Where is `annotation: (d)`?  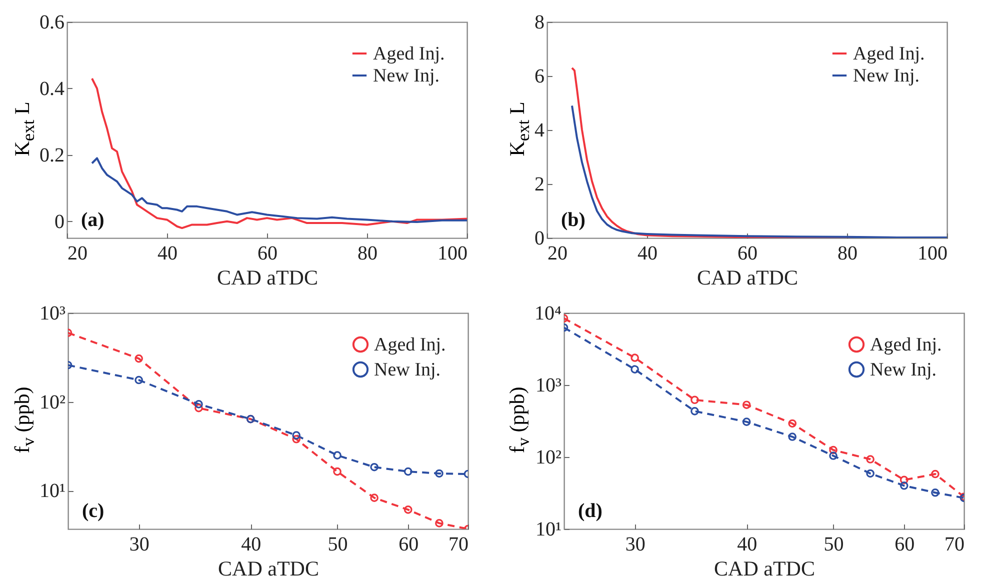
annotation: (d) is located at coordinates (590, 511).